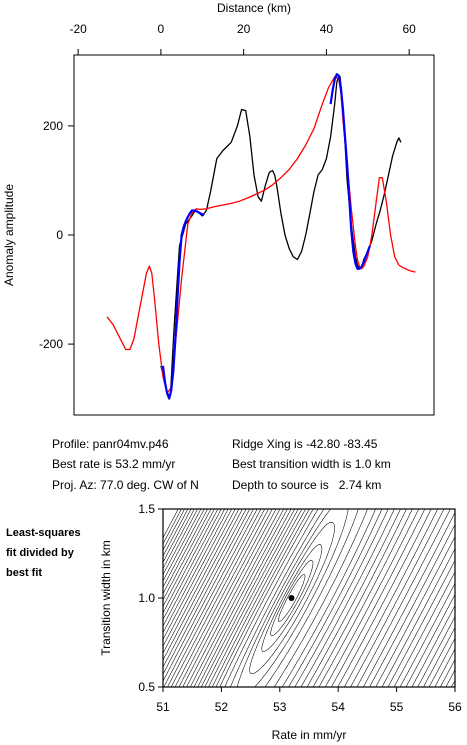 Image resolution: width=467 pixels, height=745 pixels. What do you see at coordinates (24, 573) in the screenshot?
I see `side-note-line: best fit` at bounding box center [24, 573].